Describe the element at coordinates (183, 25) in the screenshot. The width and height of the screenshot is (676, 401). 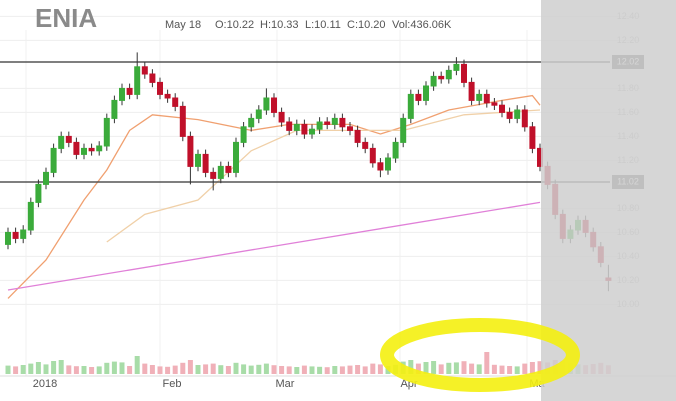
I see `date: May 18` at that location.